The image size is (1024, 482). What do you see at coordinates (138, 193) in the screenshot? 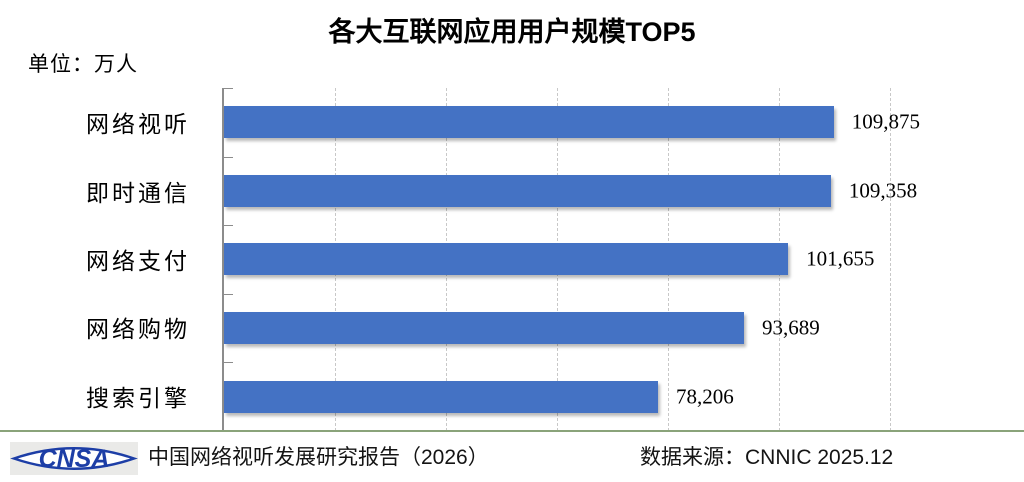
I see `category-label: 即时通信` at bounding box center [138, 193].